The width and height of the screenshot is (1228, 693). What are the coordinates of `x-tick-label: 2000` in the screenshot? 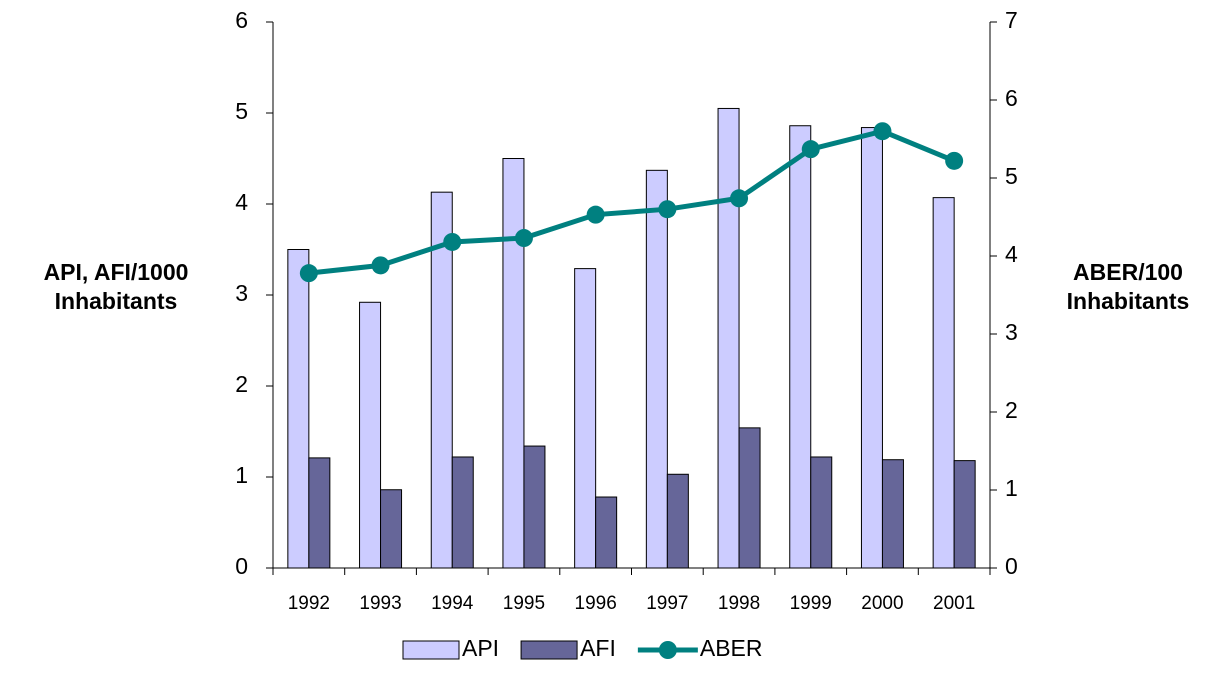 It's located at (882, 603).